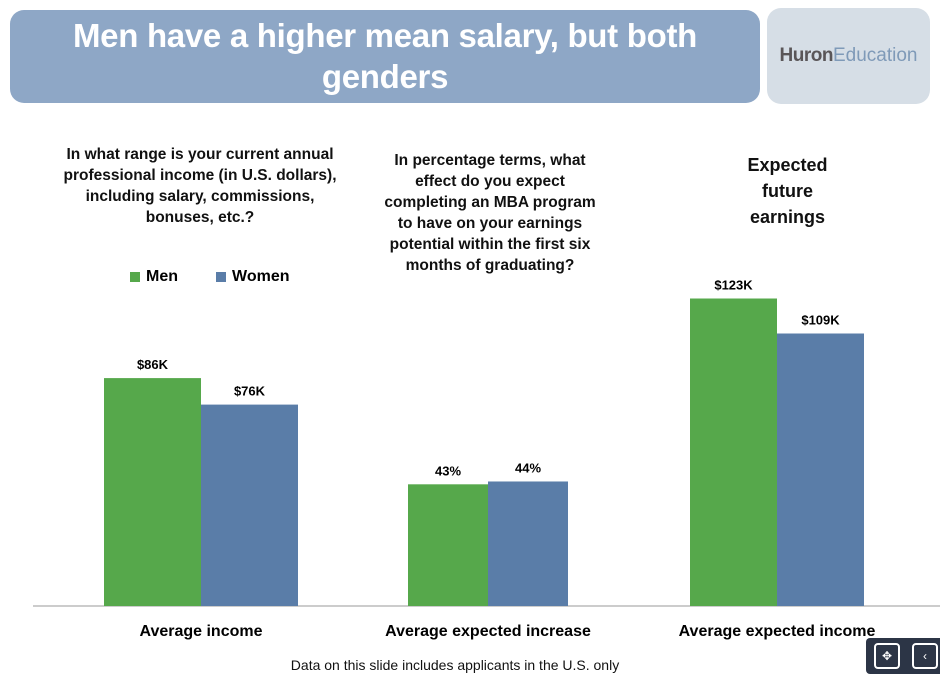  I want to click on legend-men: Men, so click(154, 277).